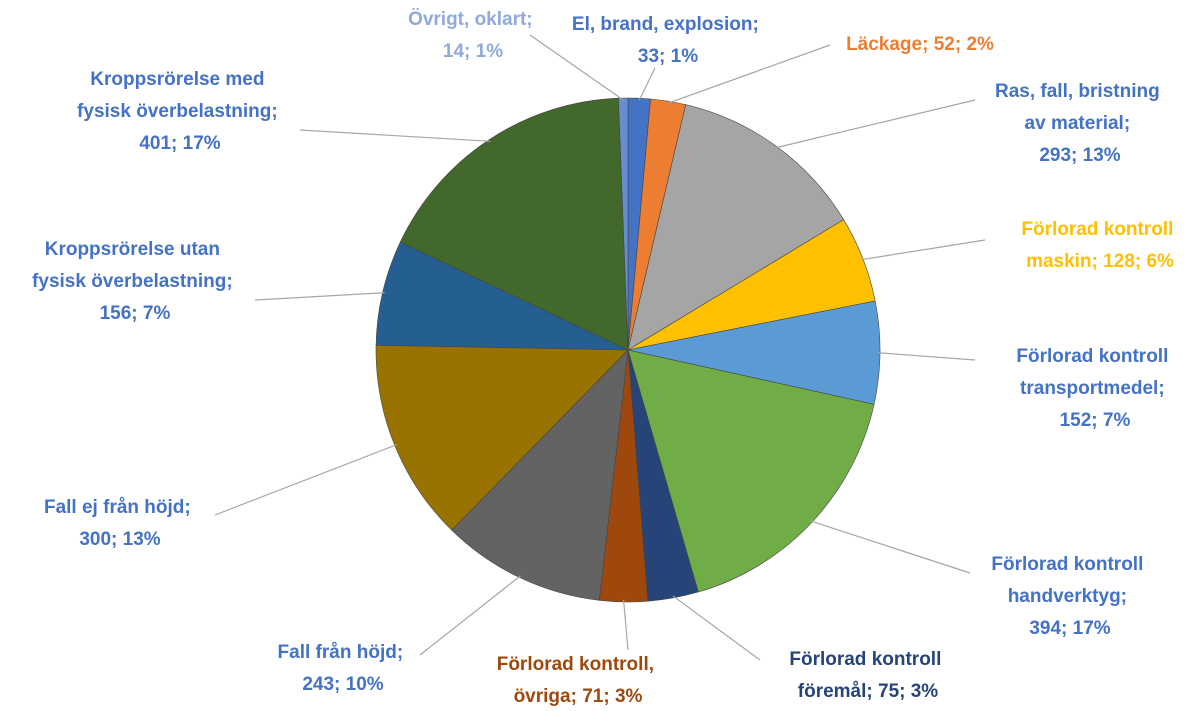 The width and height of the screenshot is (1200, 711). Describe the element at coordinates (1069, 628) in the screenshot. I see `label-line: 394; 17%` at that location.